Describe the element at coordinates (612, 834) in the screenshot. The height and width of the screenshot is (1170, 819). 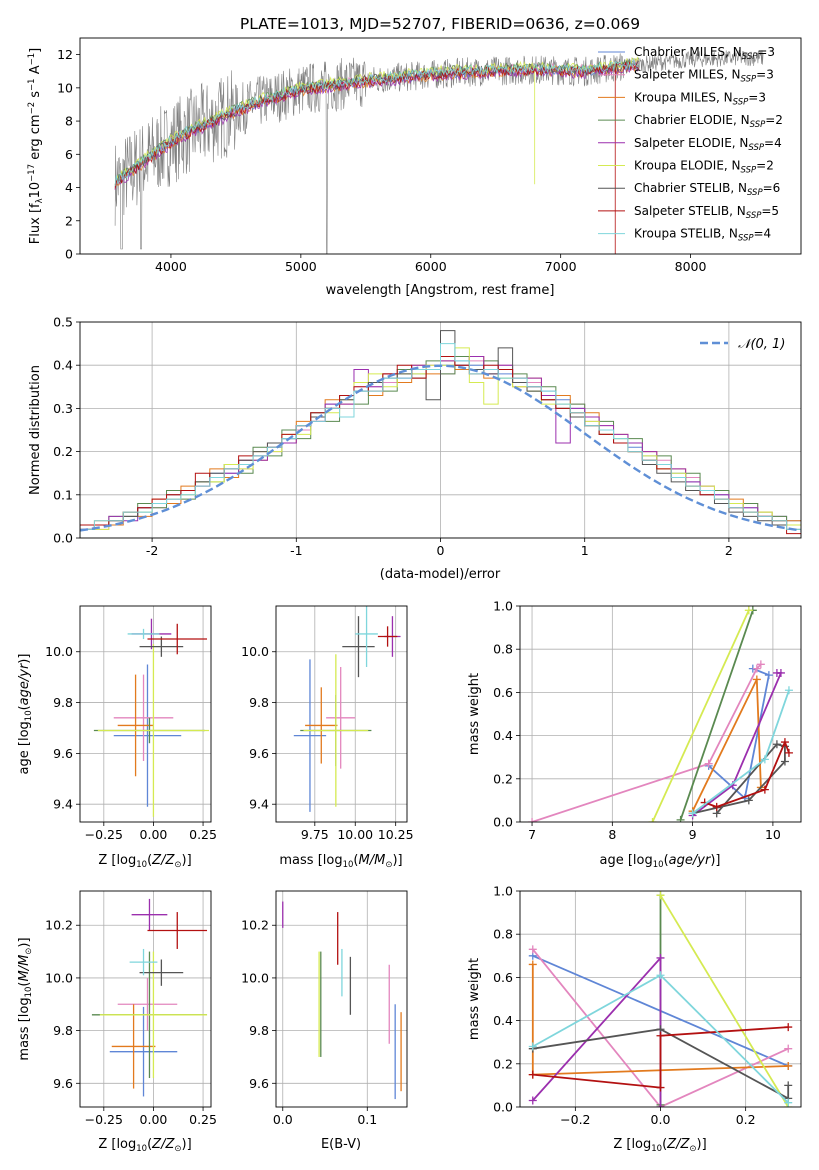
I see `x-tick-label: 8` at that location.